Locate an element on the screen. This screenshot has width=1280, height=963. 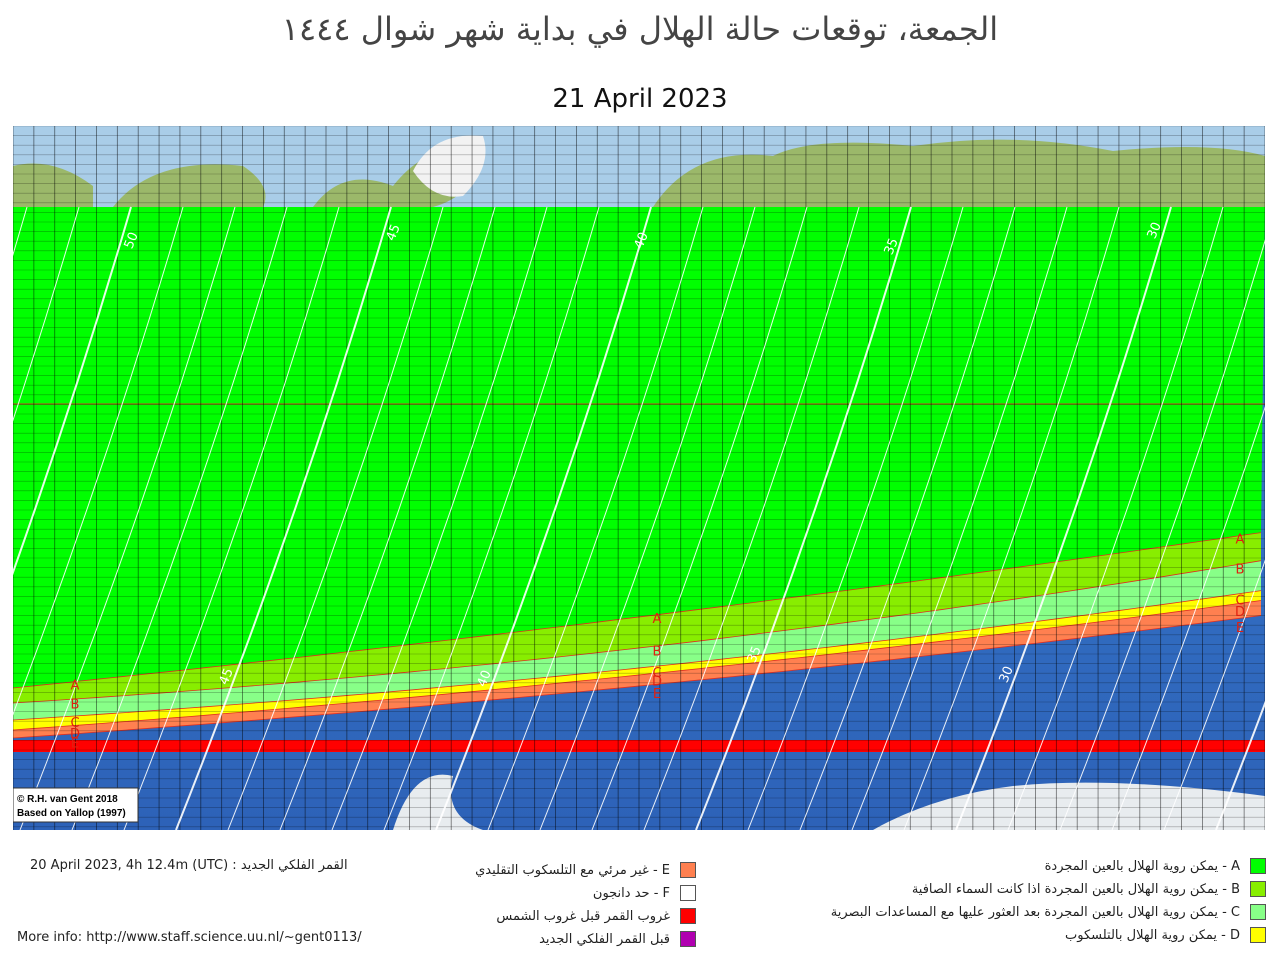
legend-item: قبل القمر الفلكي الجديد is located at coordinates (617, 939).